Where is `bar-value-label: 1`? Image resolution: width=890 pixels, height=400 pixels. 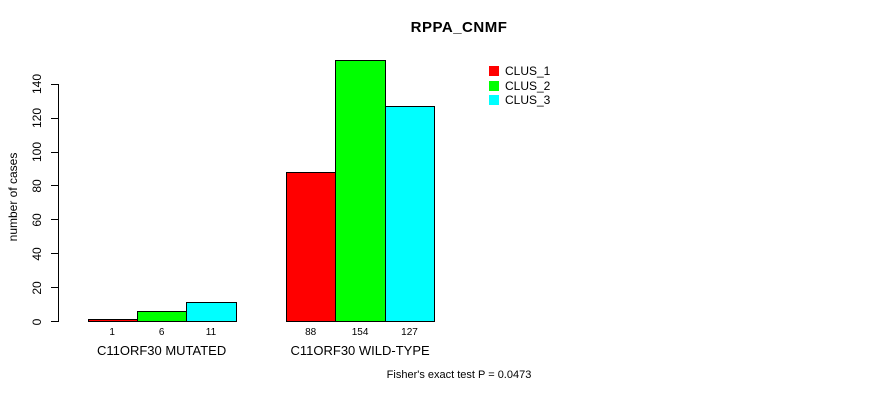
bar-value-label: 1 is located at coordinates (112, 332).